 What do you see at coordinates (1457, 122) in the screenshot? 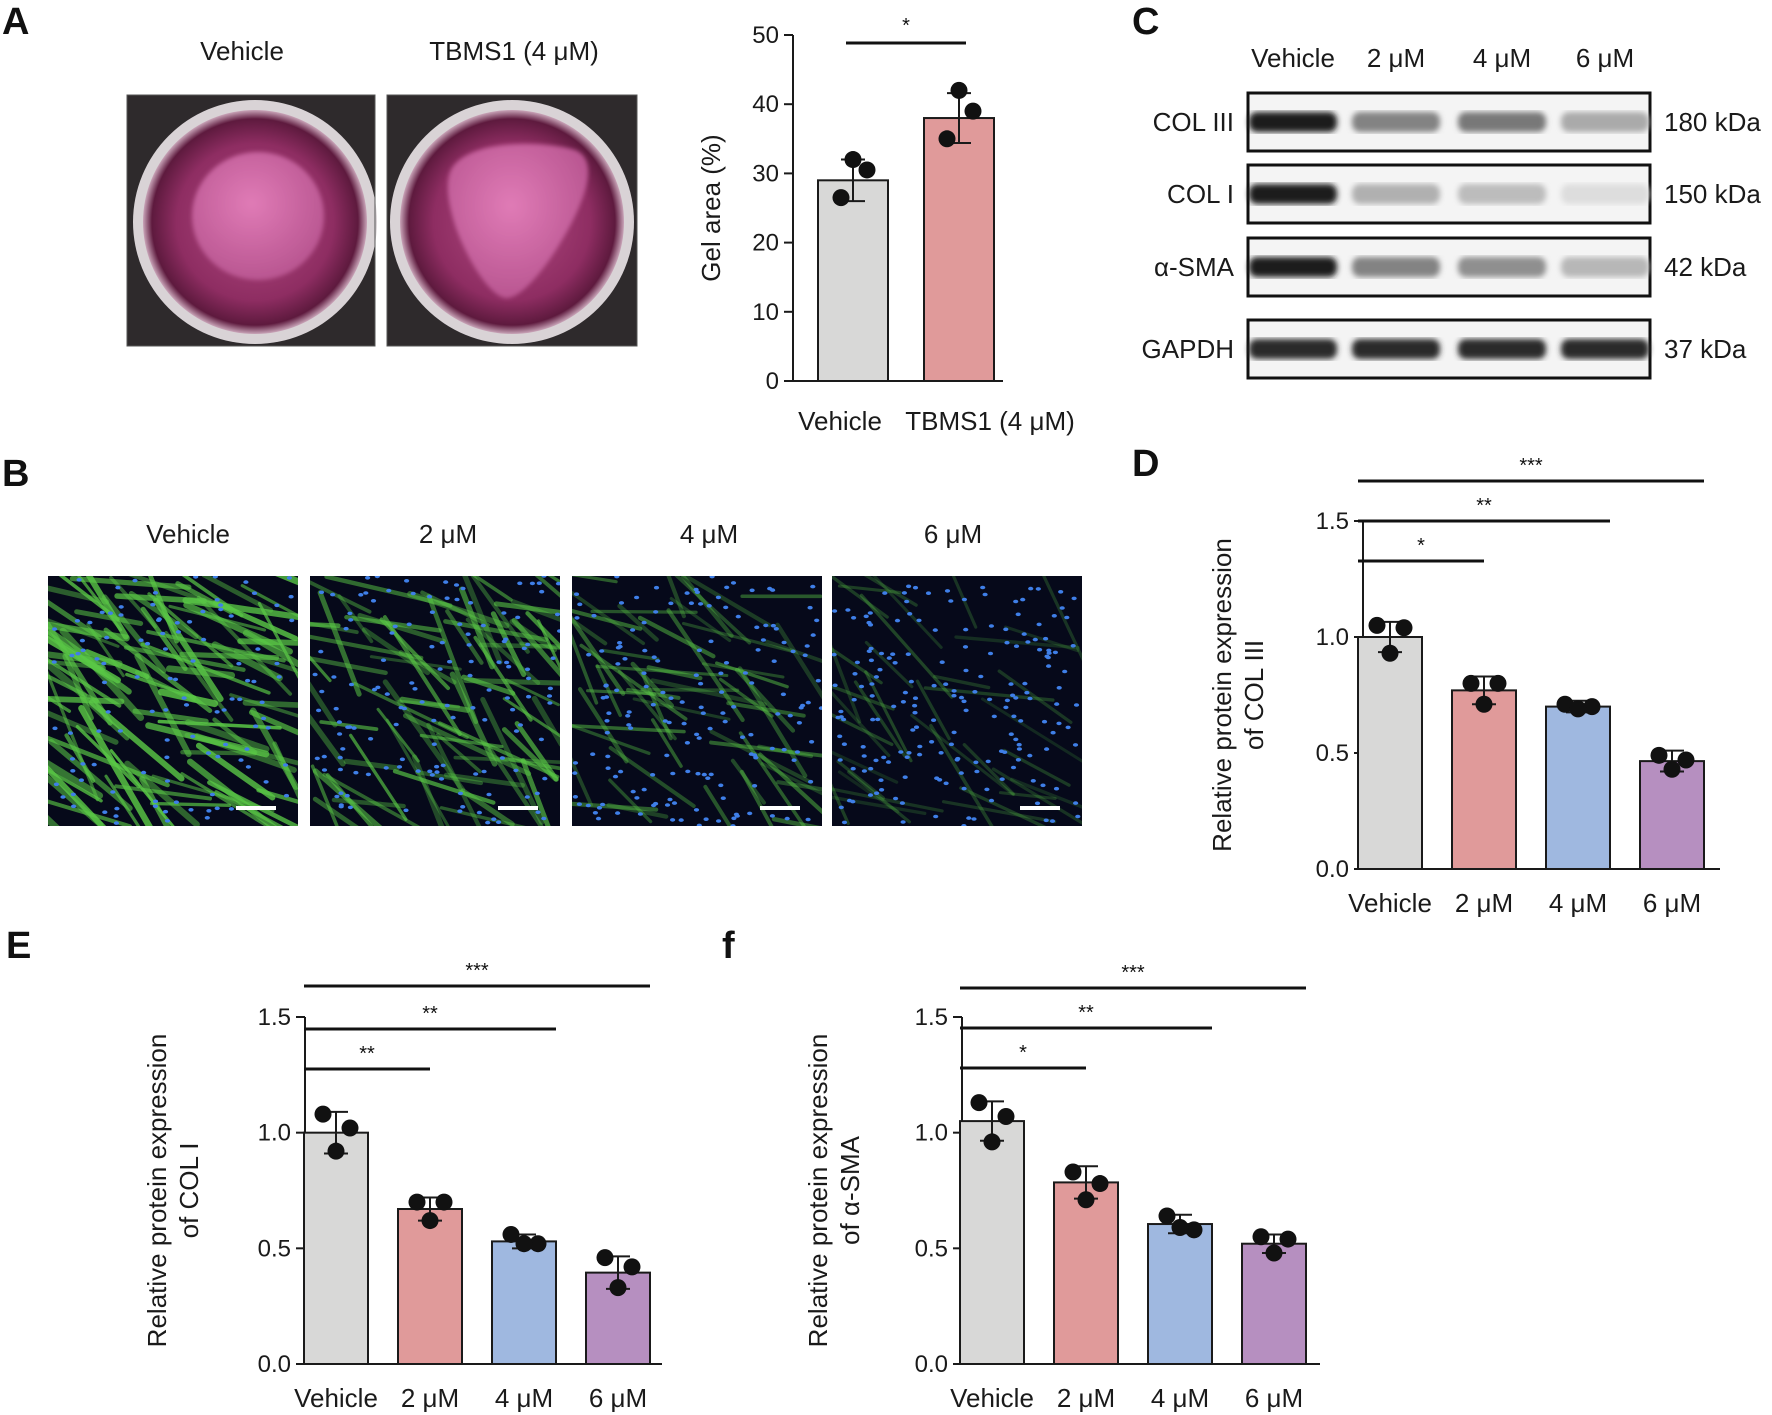
I see `blot-row-1: COL III 180 kDa` at bounding box center [1457, 122].